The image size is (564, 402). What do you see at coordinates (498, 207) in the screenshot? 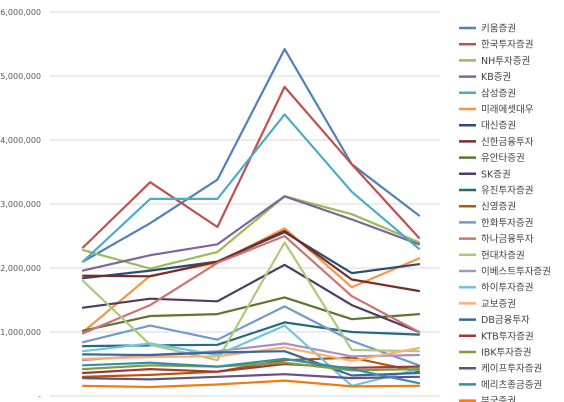
I see `legend-label: 신영증권` at bounding box center [498, 207].